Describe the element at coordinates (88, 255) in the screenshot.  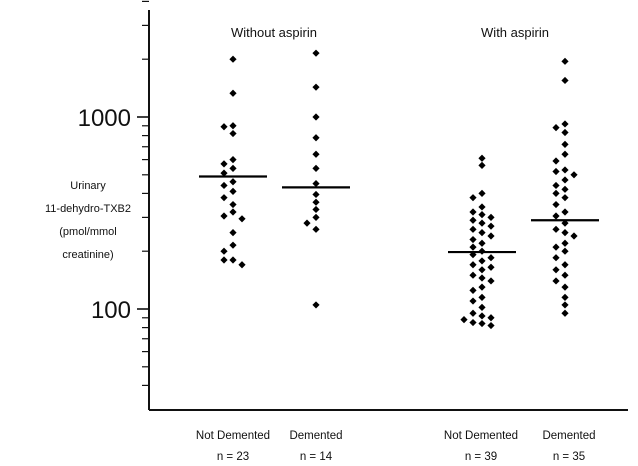
I see `y-axis-label-line: creatinine)` at that location.